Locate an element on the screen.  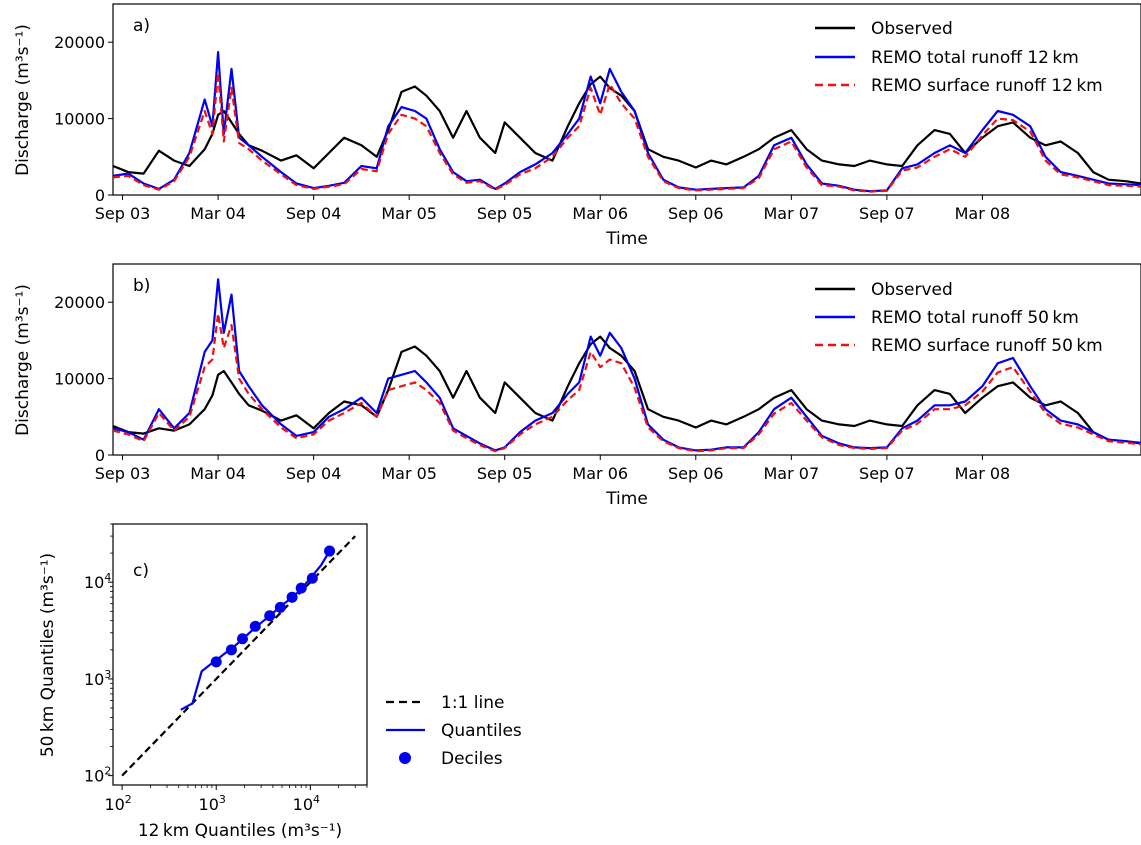
y-tick-label: 10² is located at coordinates (97, 775).